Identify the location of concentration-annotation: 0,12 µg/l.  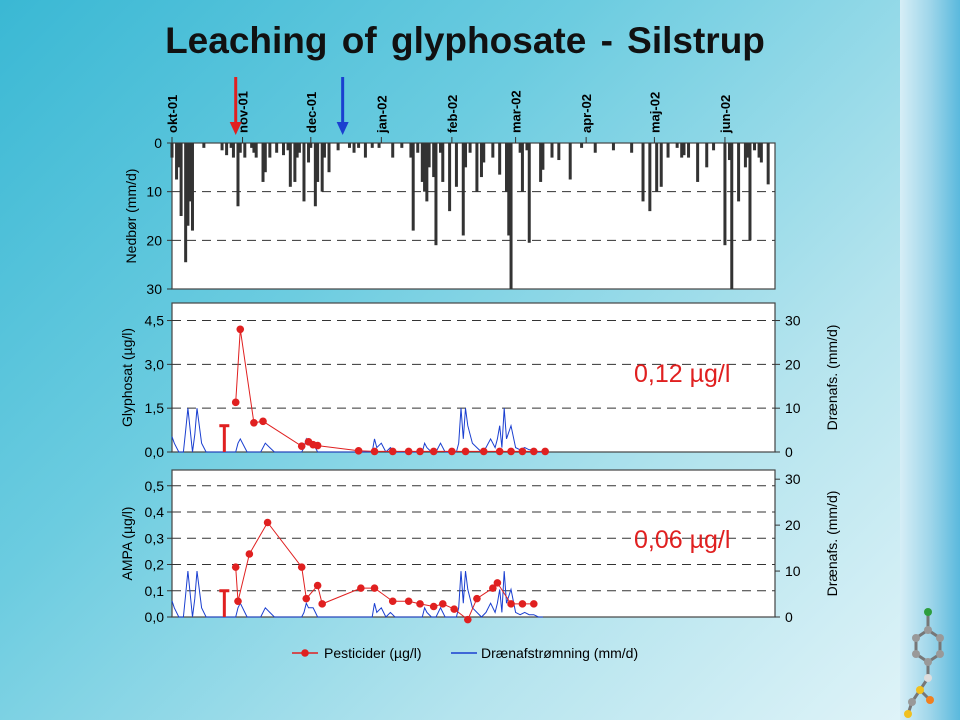
(682, 374).